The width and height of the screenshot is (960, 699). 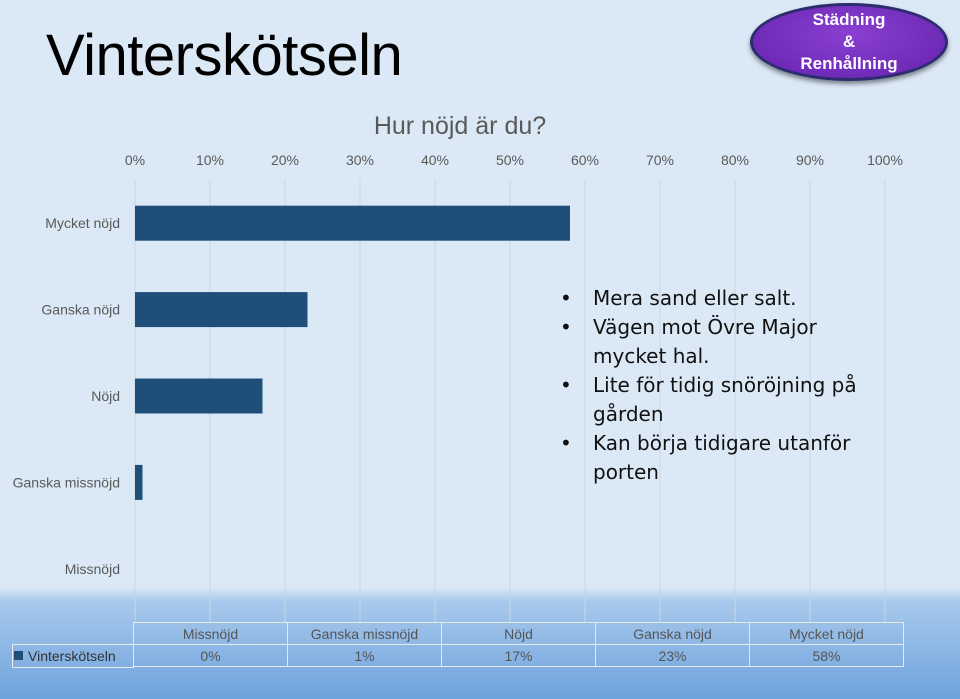 I want to click on y-category-label: Nöjd, so click(x=105, y=396).